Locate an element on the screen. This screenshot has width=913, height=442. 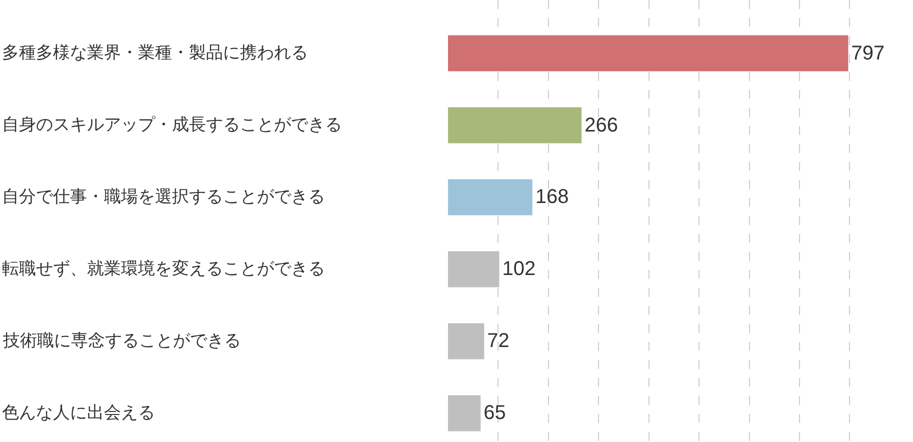
data-label: 168 is located at coordinates (552, 197).